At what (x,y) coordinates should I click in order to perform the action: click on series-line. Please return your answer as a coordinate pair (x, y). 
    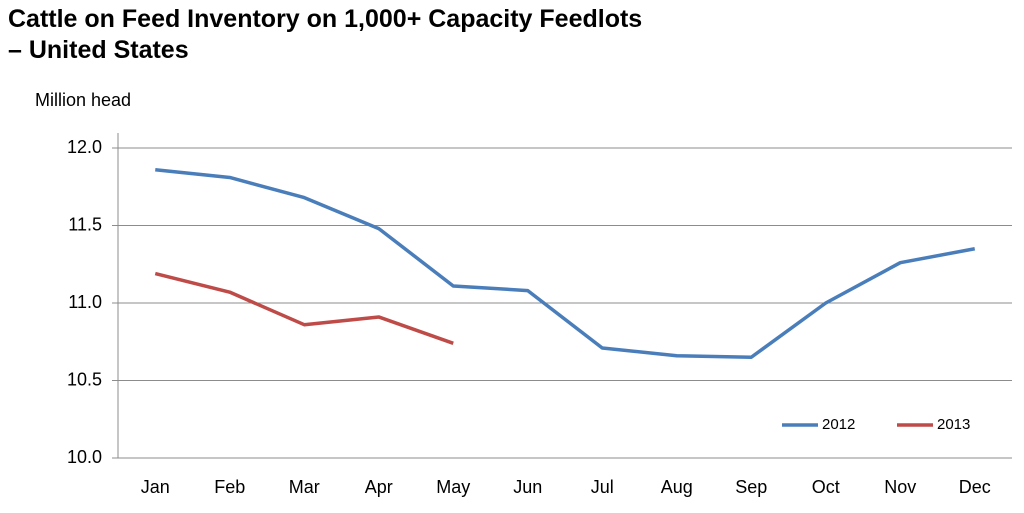
    Looking at the image, I should click on (304, 308).